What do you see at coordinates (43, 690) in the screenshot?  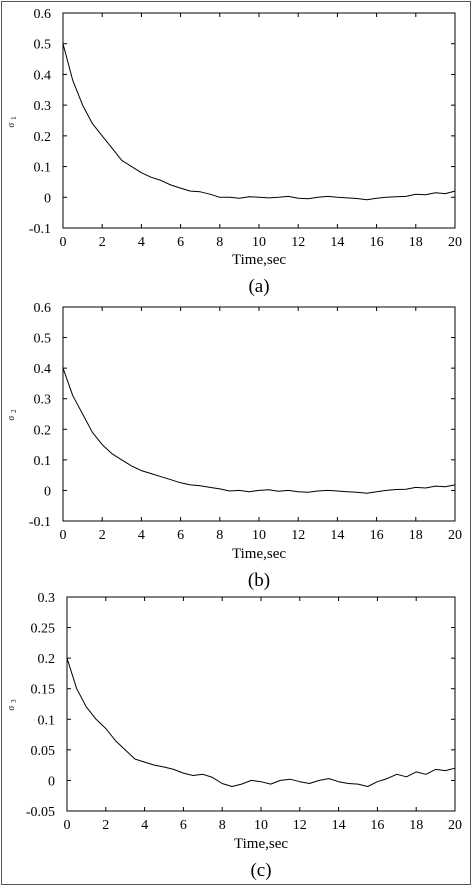 I see `y-tick-label: 0.15` at bounding box center [43, 690].